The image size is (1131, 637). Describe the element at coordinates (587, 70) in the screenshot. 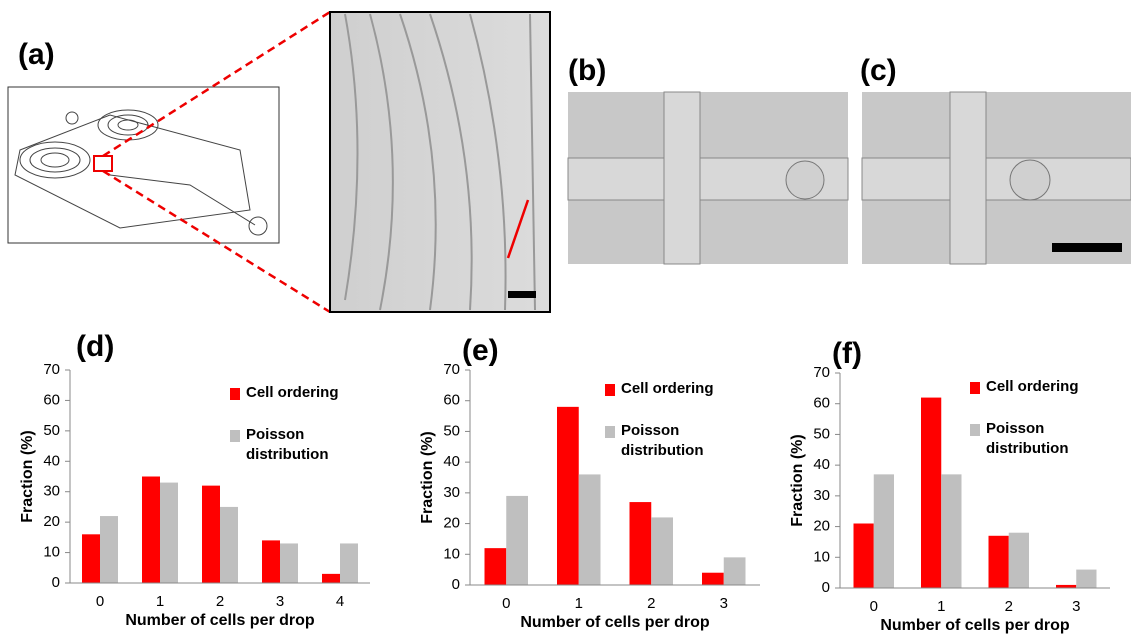

I see `panel-label: (b)` at that location.